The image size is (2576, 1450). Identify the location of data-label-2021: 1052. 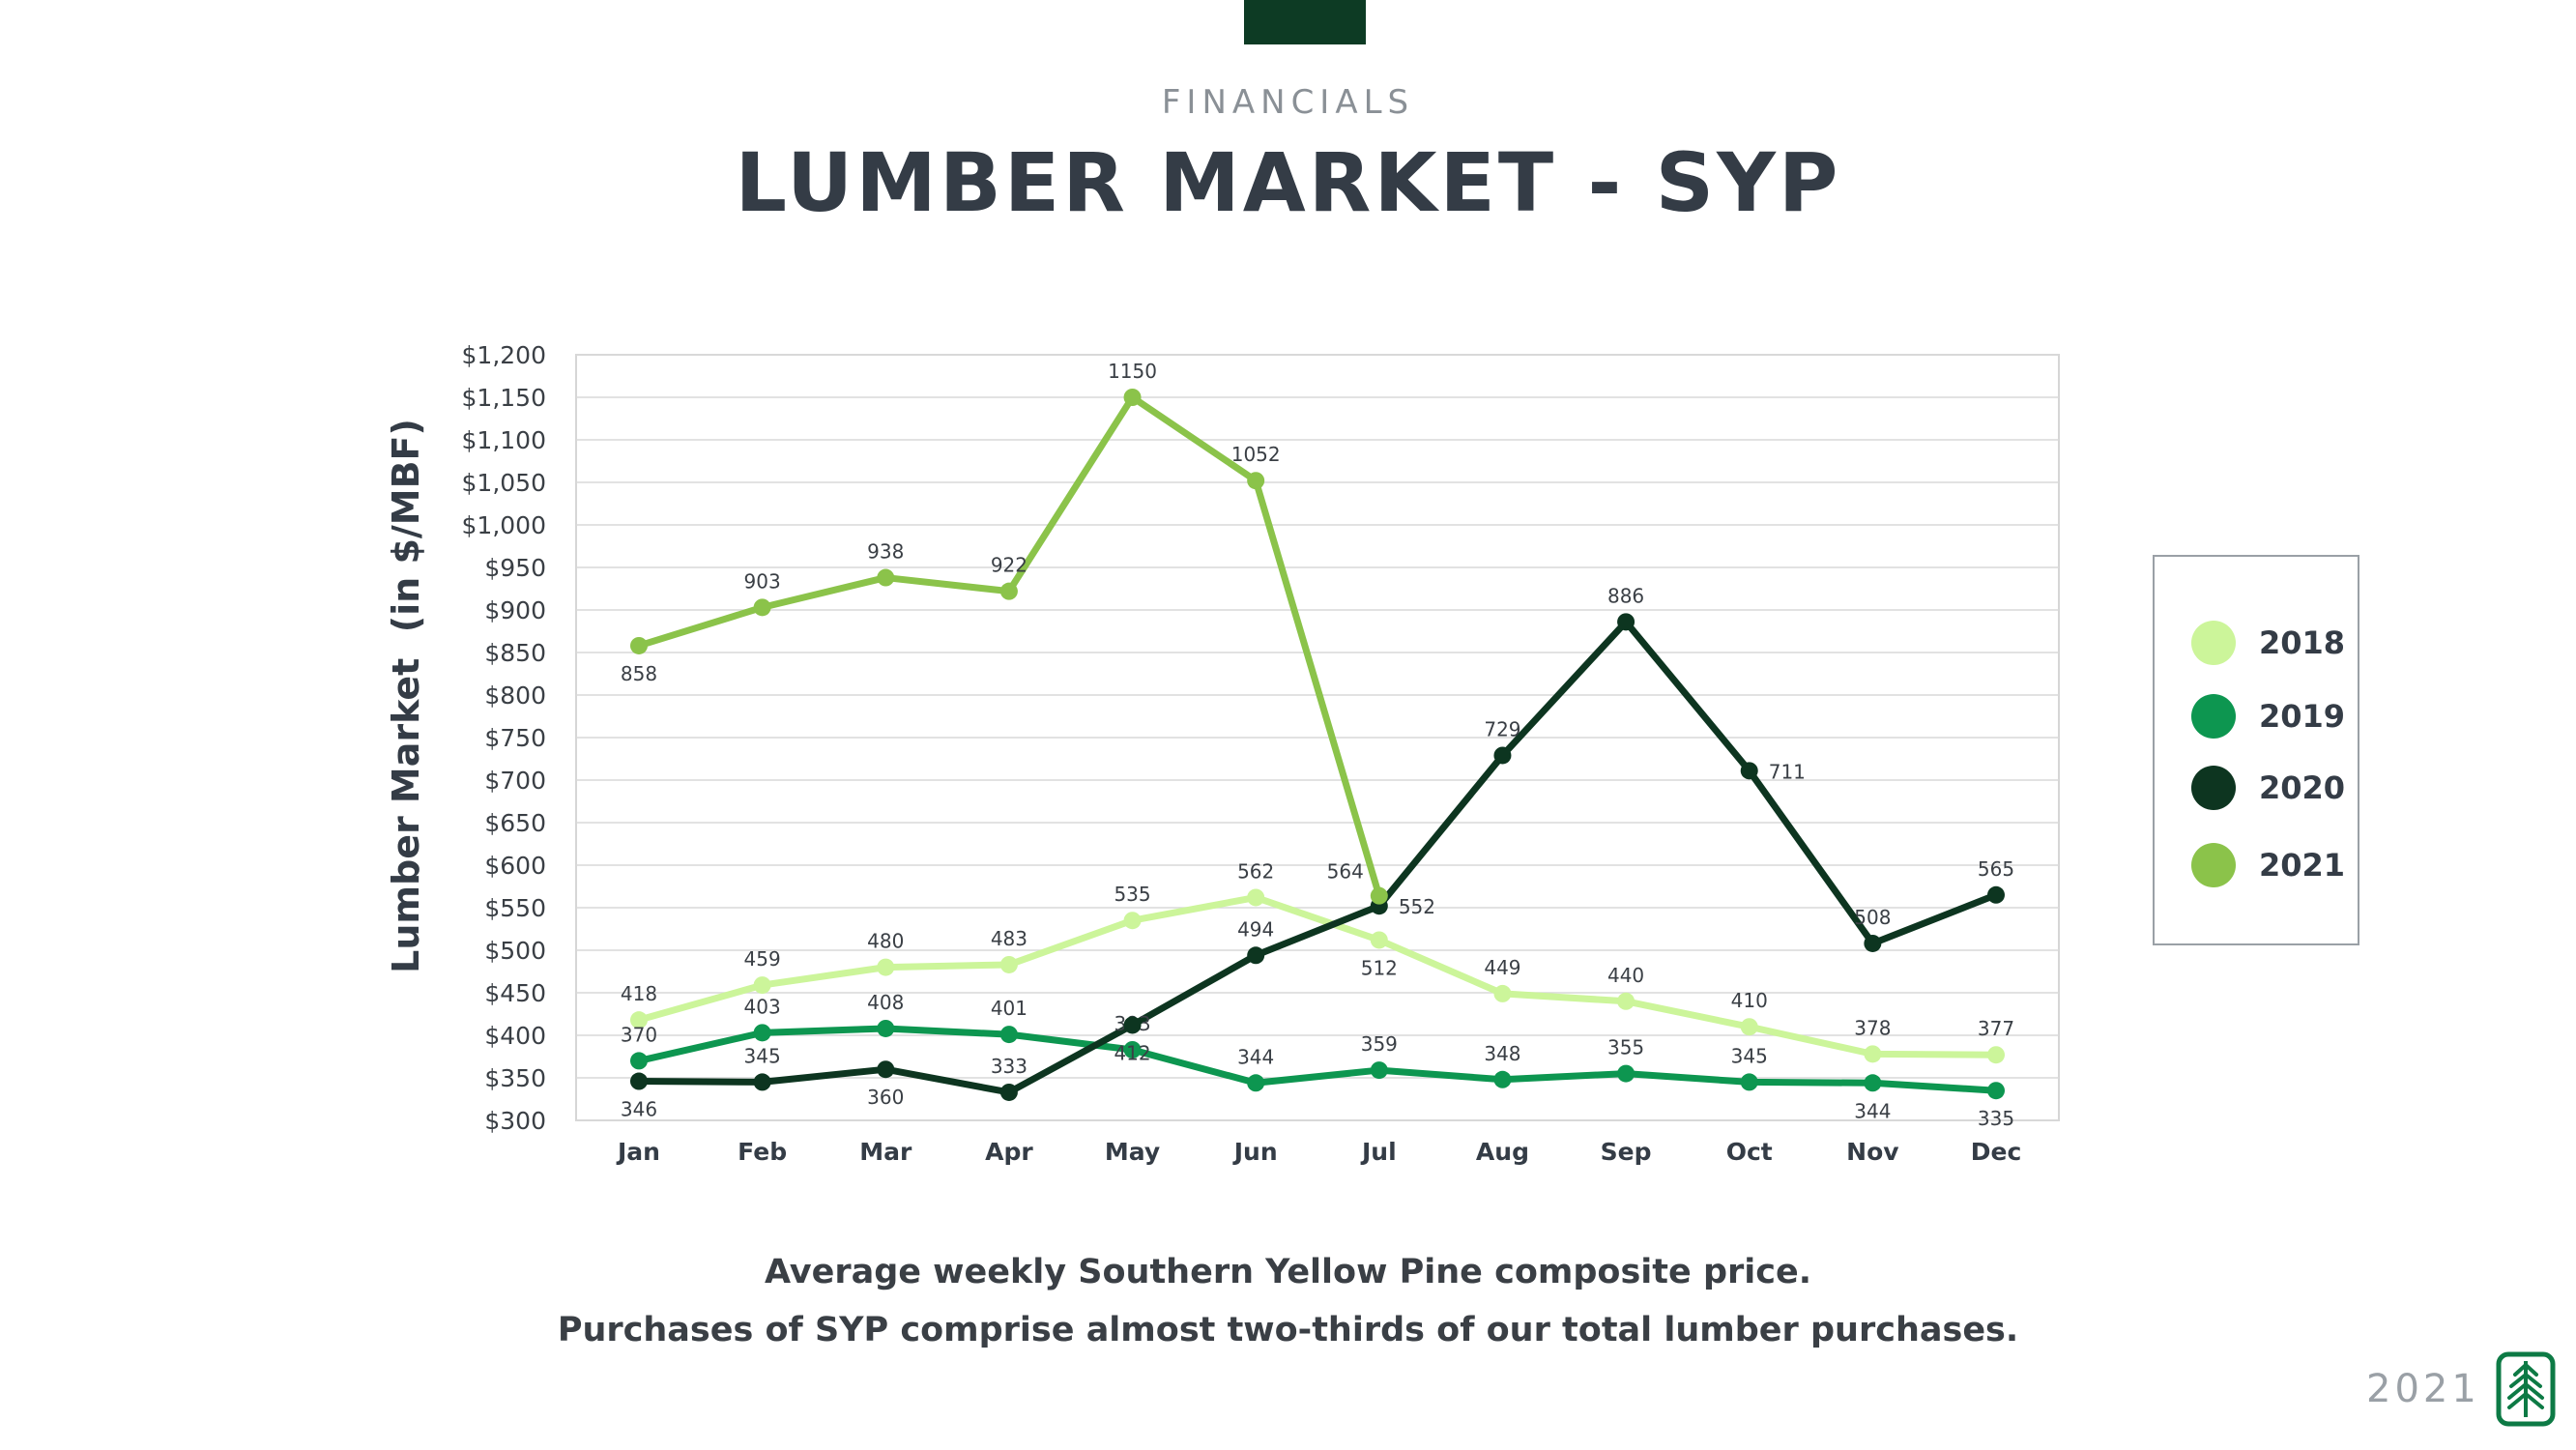
(1256, 455).